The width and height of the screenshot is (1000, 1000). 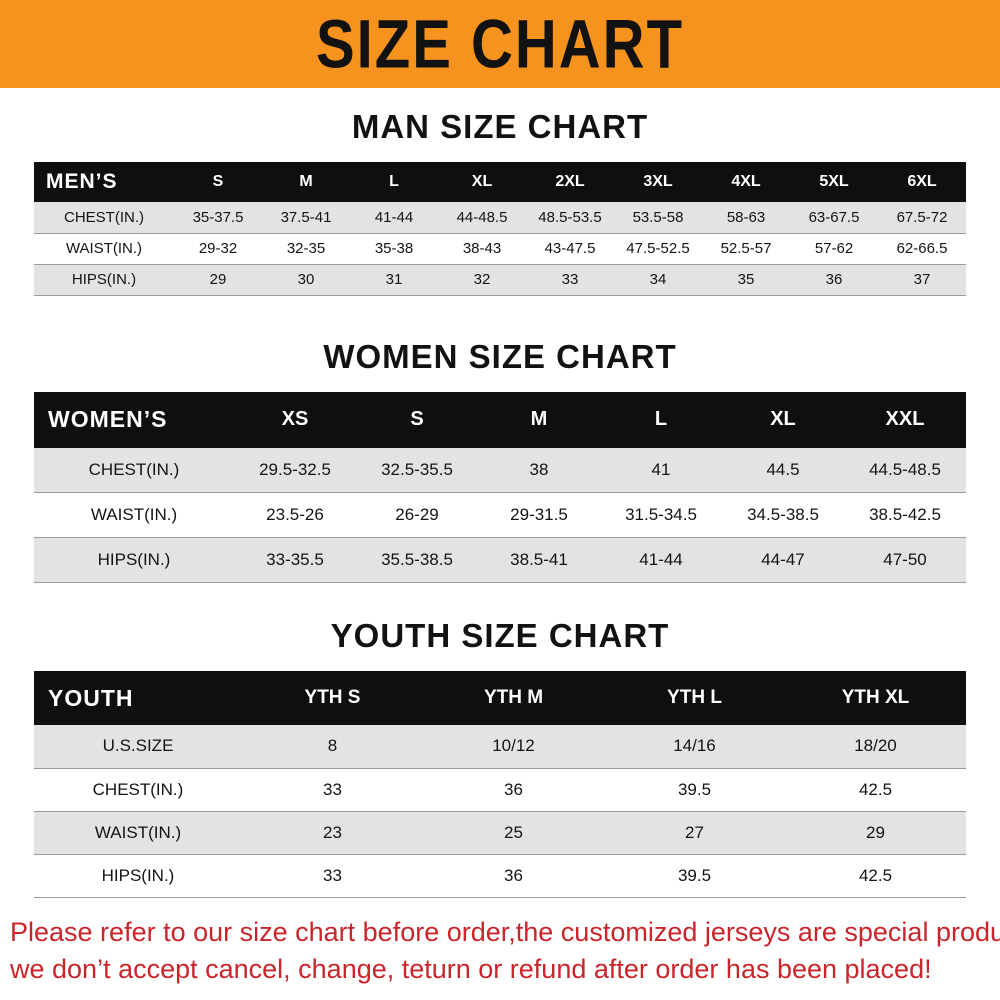 What do you see at coordinates (658, 182) in the screenshot?
I see `size-column-header: 3XL` at bounding box center [658, 182].